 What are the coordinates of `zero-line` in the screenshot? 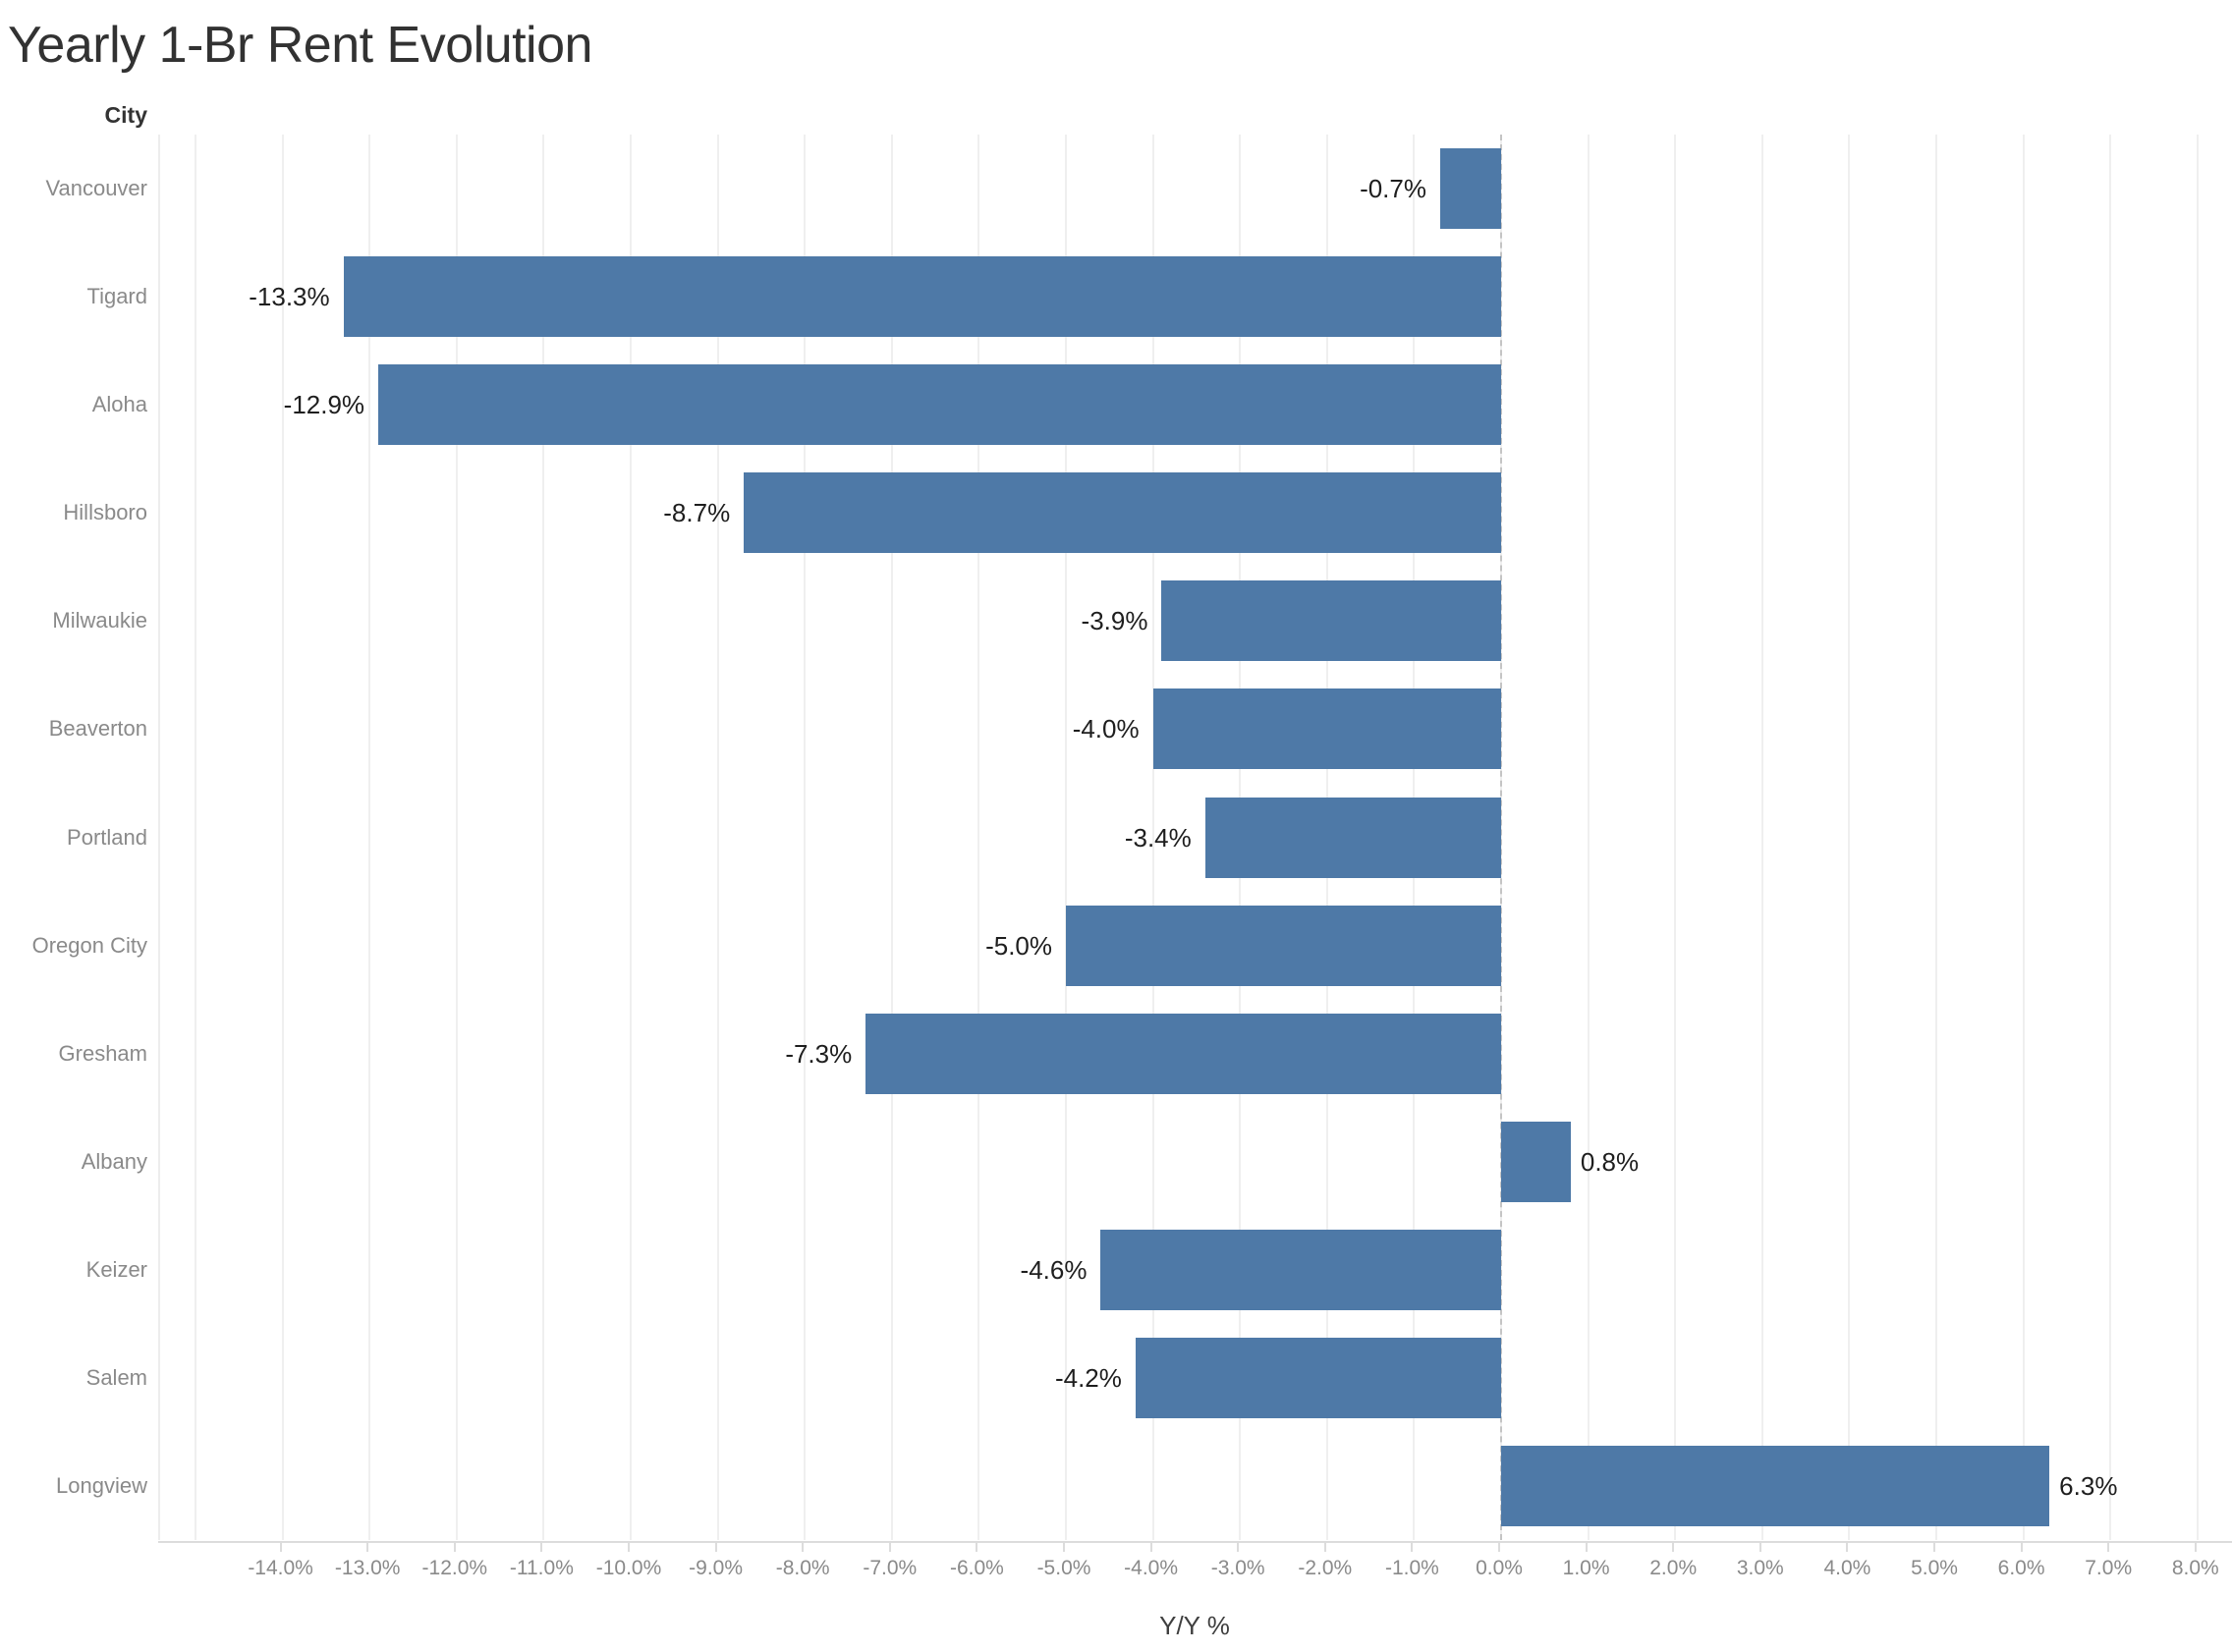 It's located at (1501, 837).